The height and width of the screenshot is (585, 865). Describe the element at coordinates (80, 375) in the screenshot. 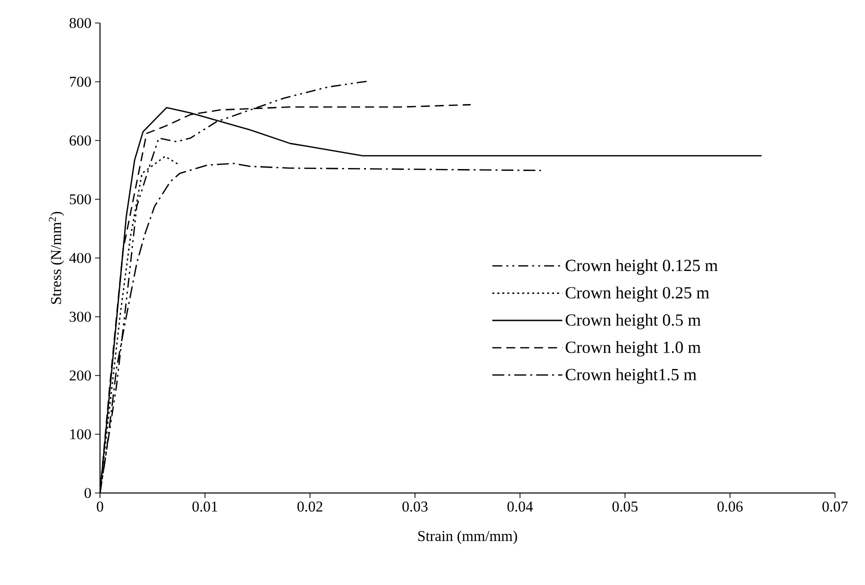

I see `y-tick-label: 200` at that location.